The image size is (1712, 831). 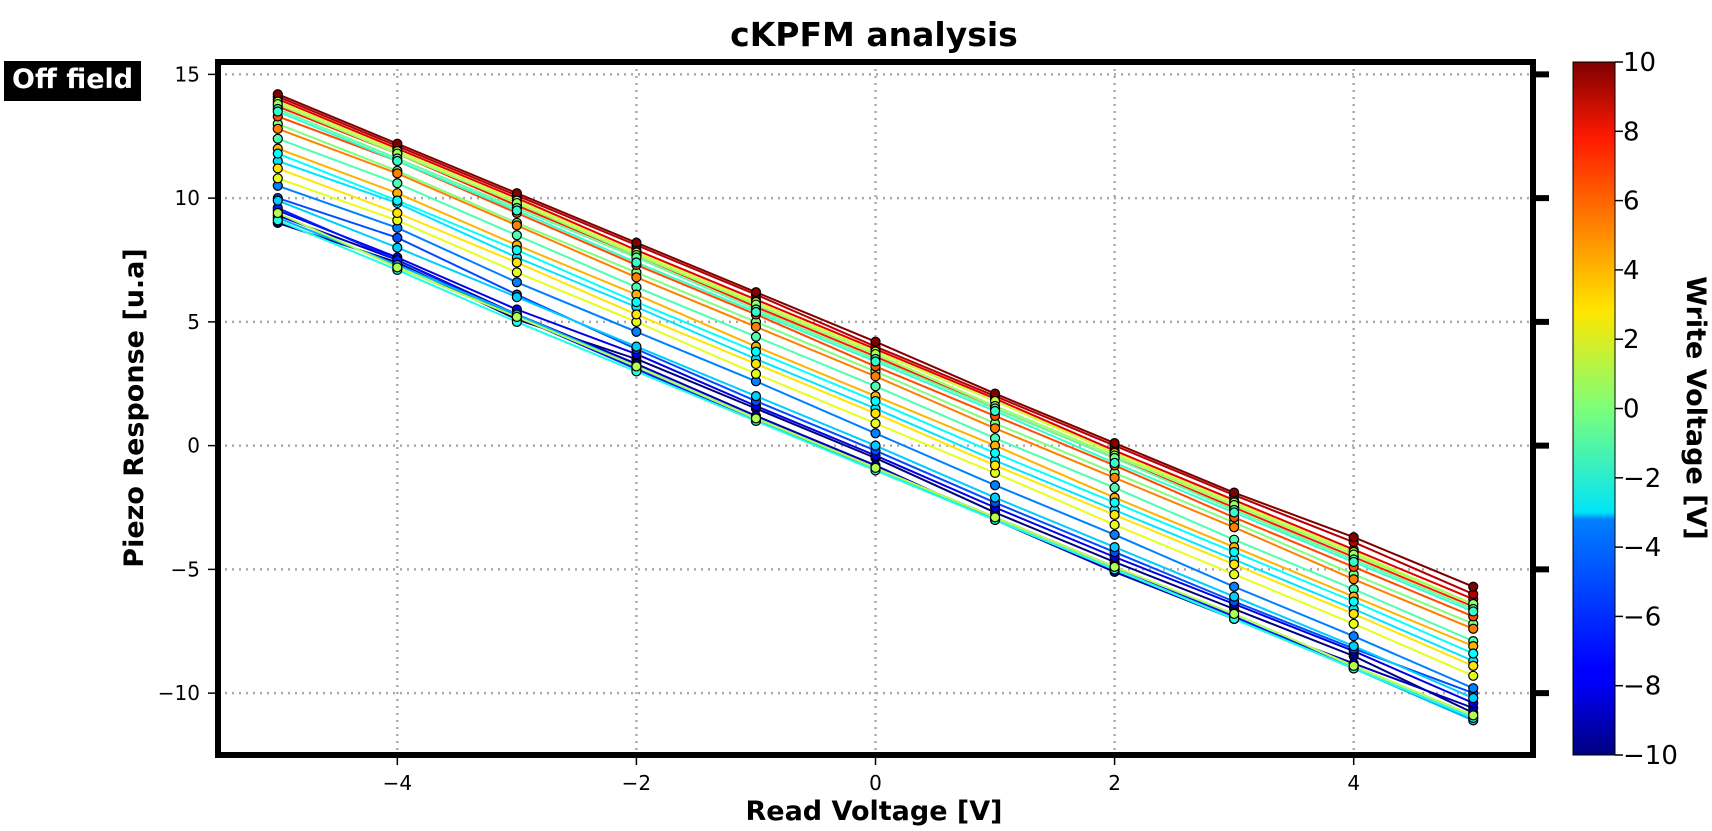 What do you see at coordinates (1639, 63) in the screenshot?
I see `colorbar-tick-label: 10` at bounding box center [1639, 63].